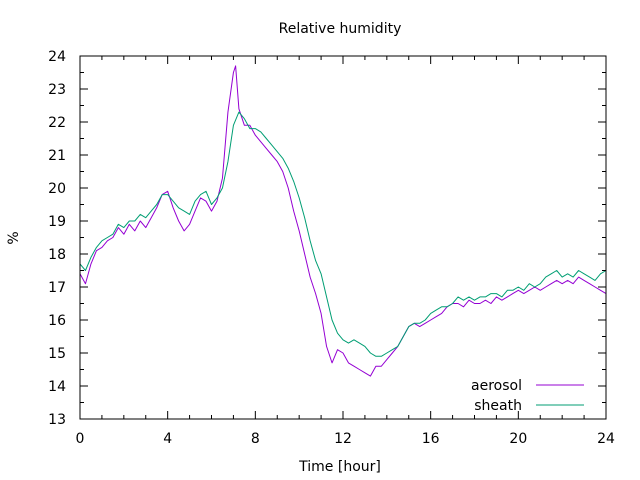 The image size is (640, 480). Describe the element at coordinates (57, 222) in the screenshot. I see `y-tick-label: 19` at that location.